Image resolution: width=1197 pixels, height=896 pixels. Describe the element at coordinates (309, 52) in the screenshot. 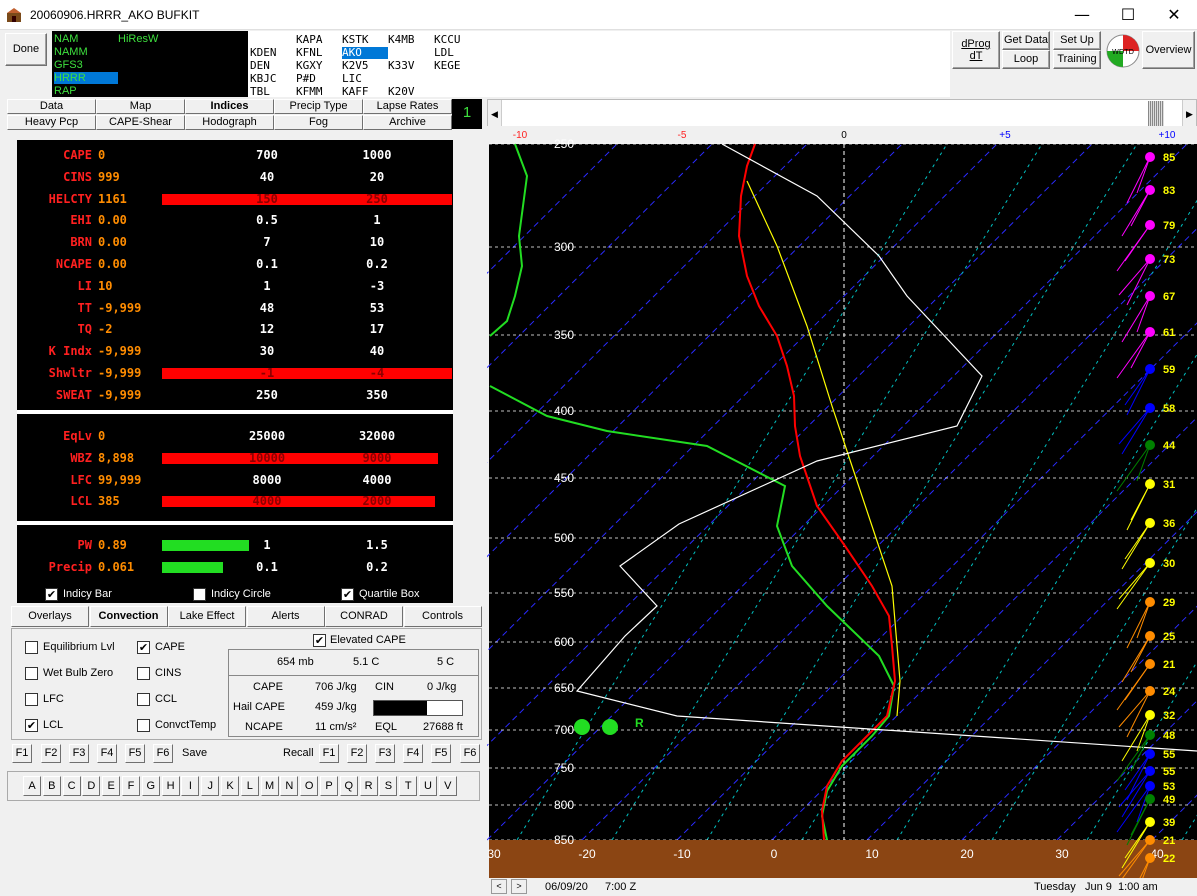

I see `station-item: KFNL` at that location.